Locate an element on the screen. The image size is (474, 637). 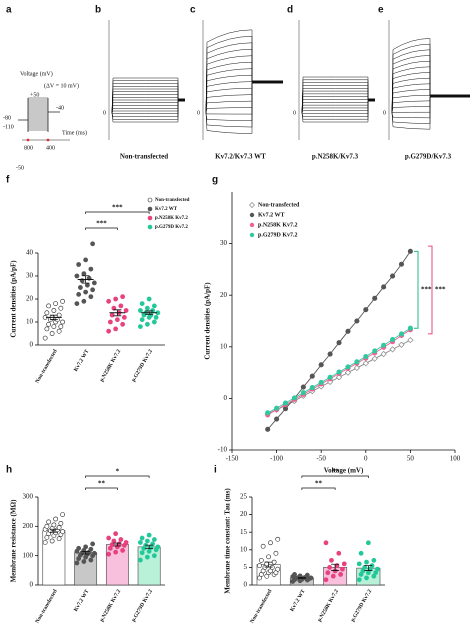
x-tick-label: Non-transfected is located at coordinates (47, 607).